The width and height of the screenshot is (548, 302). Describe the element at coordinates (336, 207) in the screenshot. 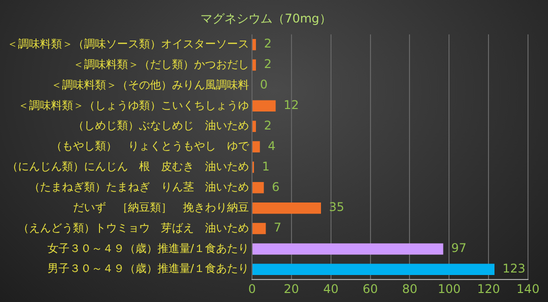

I see `data-label: 35` at that location.